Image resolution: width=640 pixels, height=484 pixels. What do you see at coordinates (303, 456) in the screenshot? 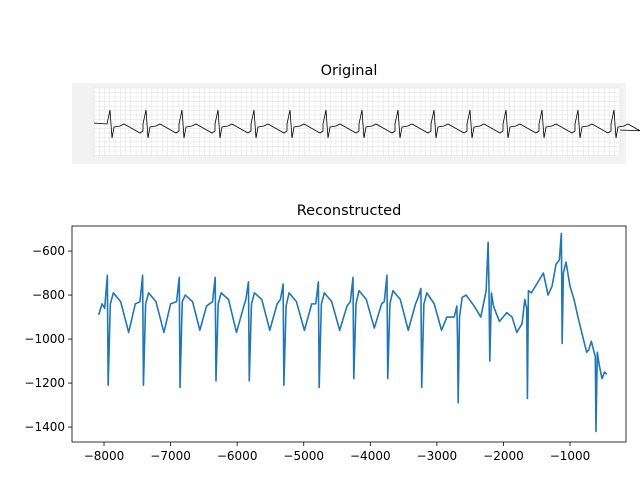
I see `x-tick-label: −5000` at bounding box center [303, 456].